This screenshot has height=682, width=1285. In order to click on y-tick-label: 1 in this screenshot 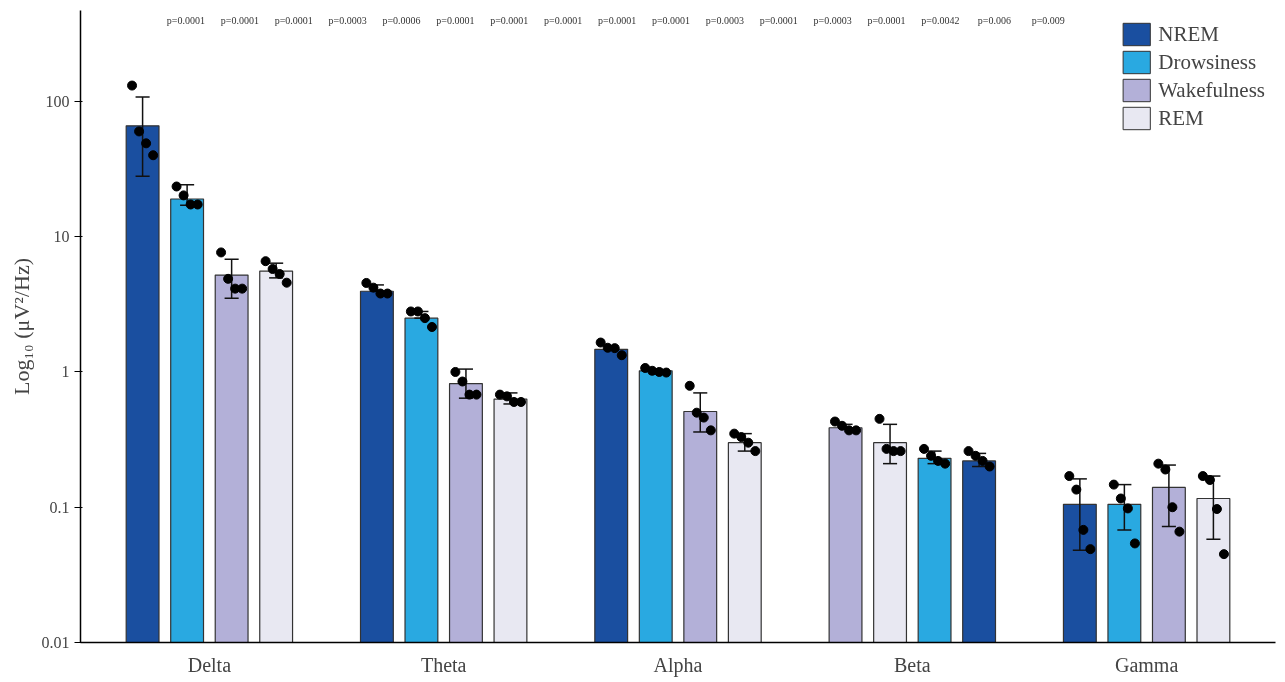, I will do `click(65, 372)`.